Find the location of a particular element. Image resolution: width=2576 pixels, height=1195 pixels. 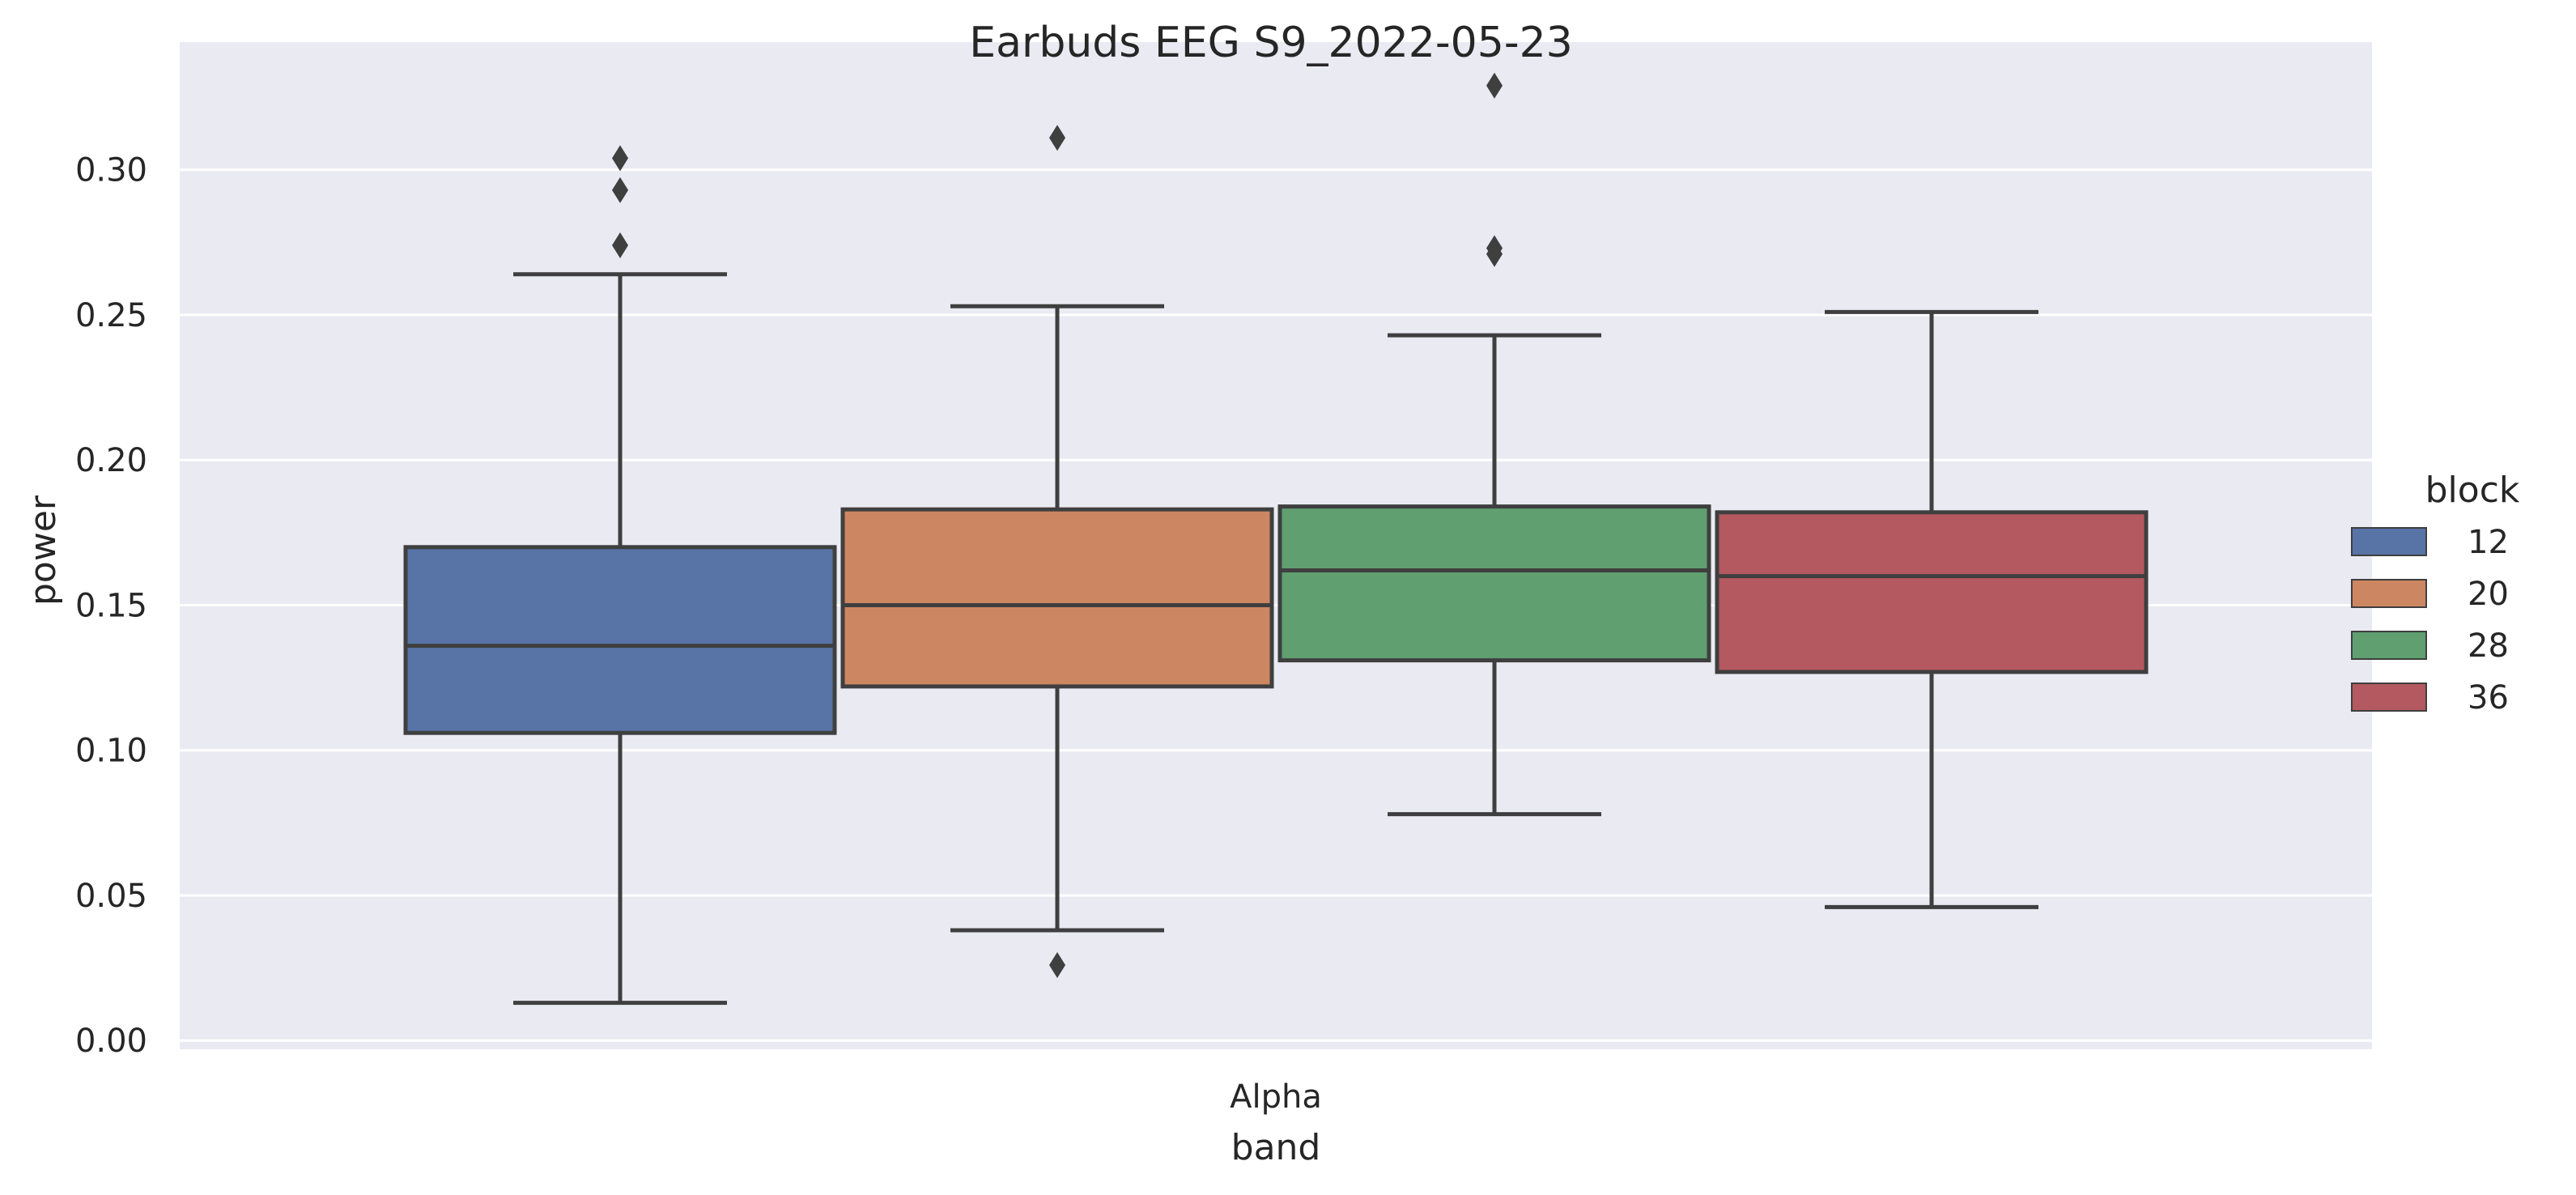

y-tick-label: 0.15 is located at coordinates (111, 605).